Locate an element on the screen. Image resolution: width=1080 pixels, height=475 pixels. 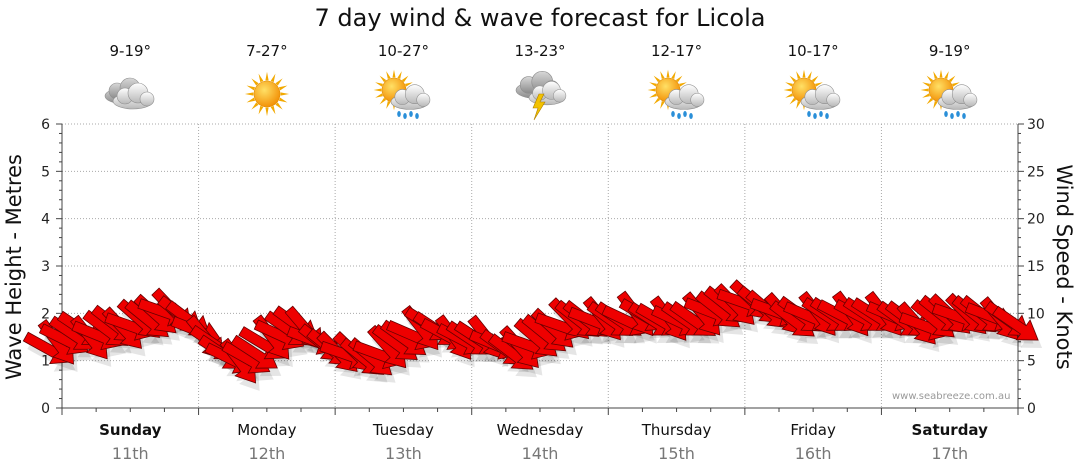
day-temperature: 13-23° is located at coordinates (540, 51).